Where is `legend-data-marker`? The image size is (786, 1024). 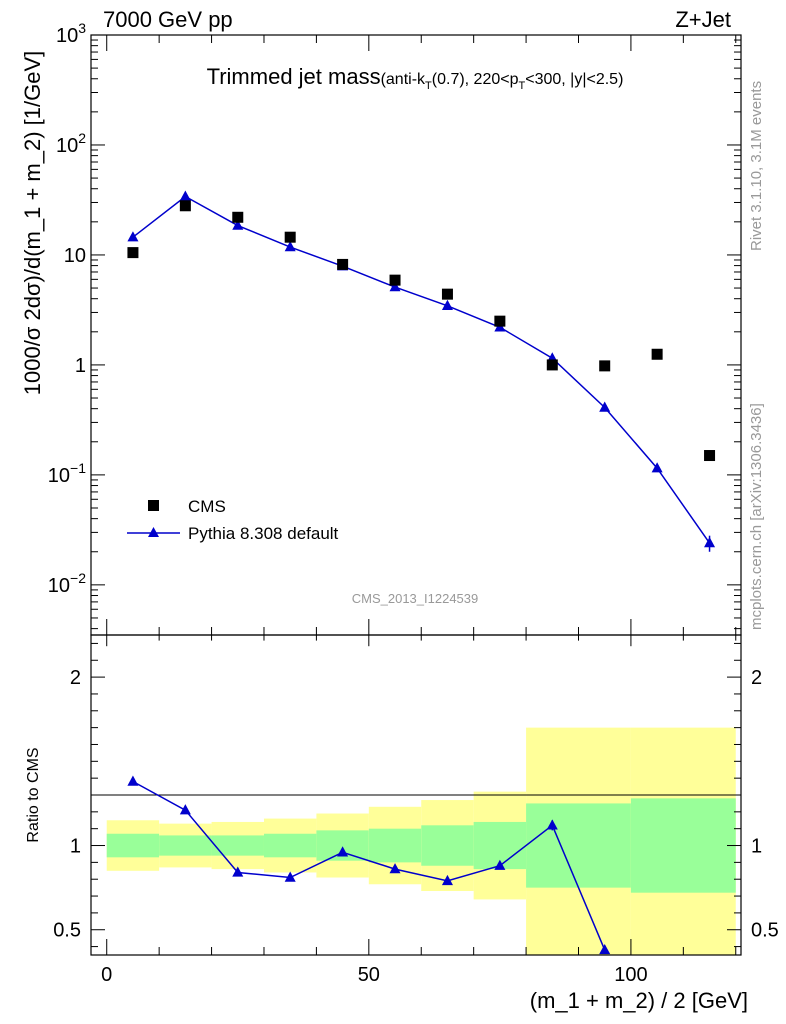 legend-data-marker is located at coordinates (153, 505).